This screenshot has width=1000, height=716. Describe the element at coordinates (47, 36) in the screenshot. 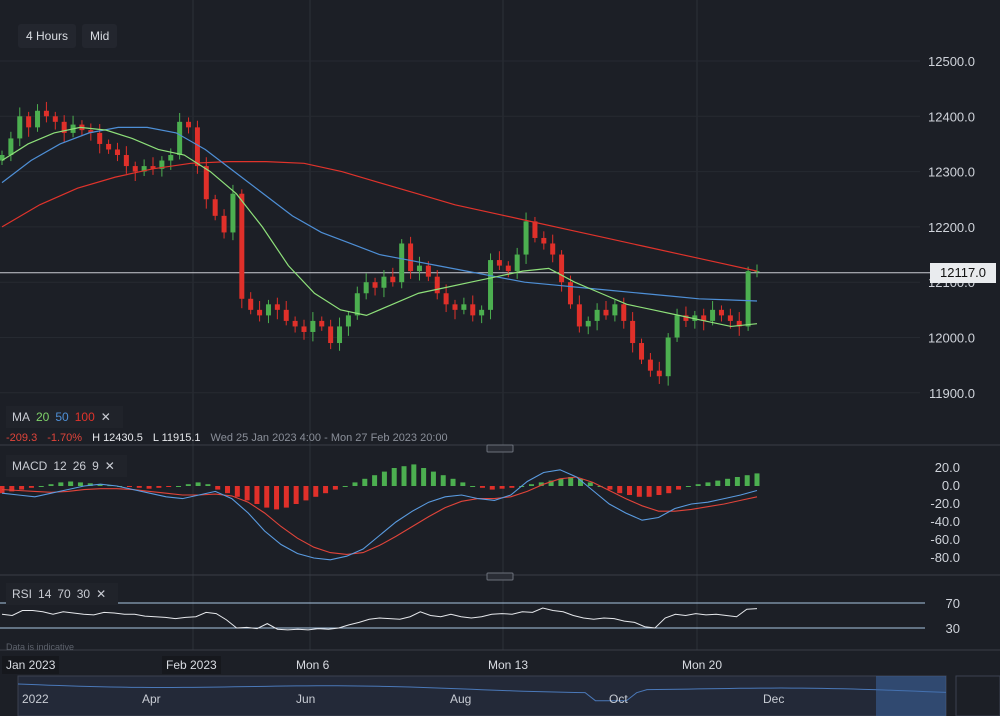

I see `interval-button: 4 Hours` at that location.